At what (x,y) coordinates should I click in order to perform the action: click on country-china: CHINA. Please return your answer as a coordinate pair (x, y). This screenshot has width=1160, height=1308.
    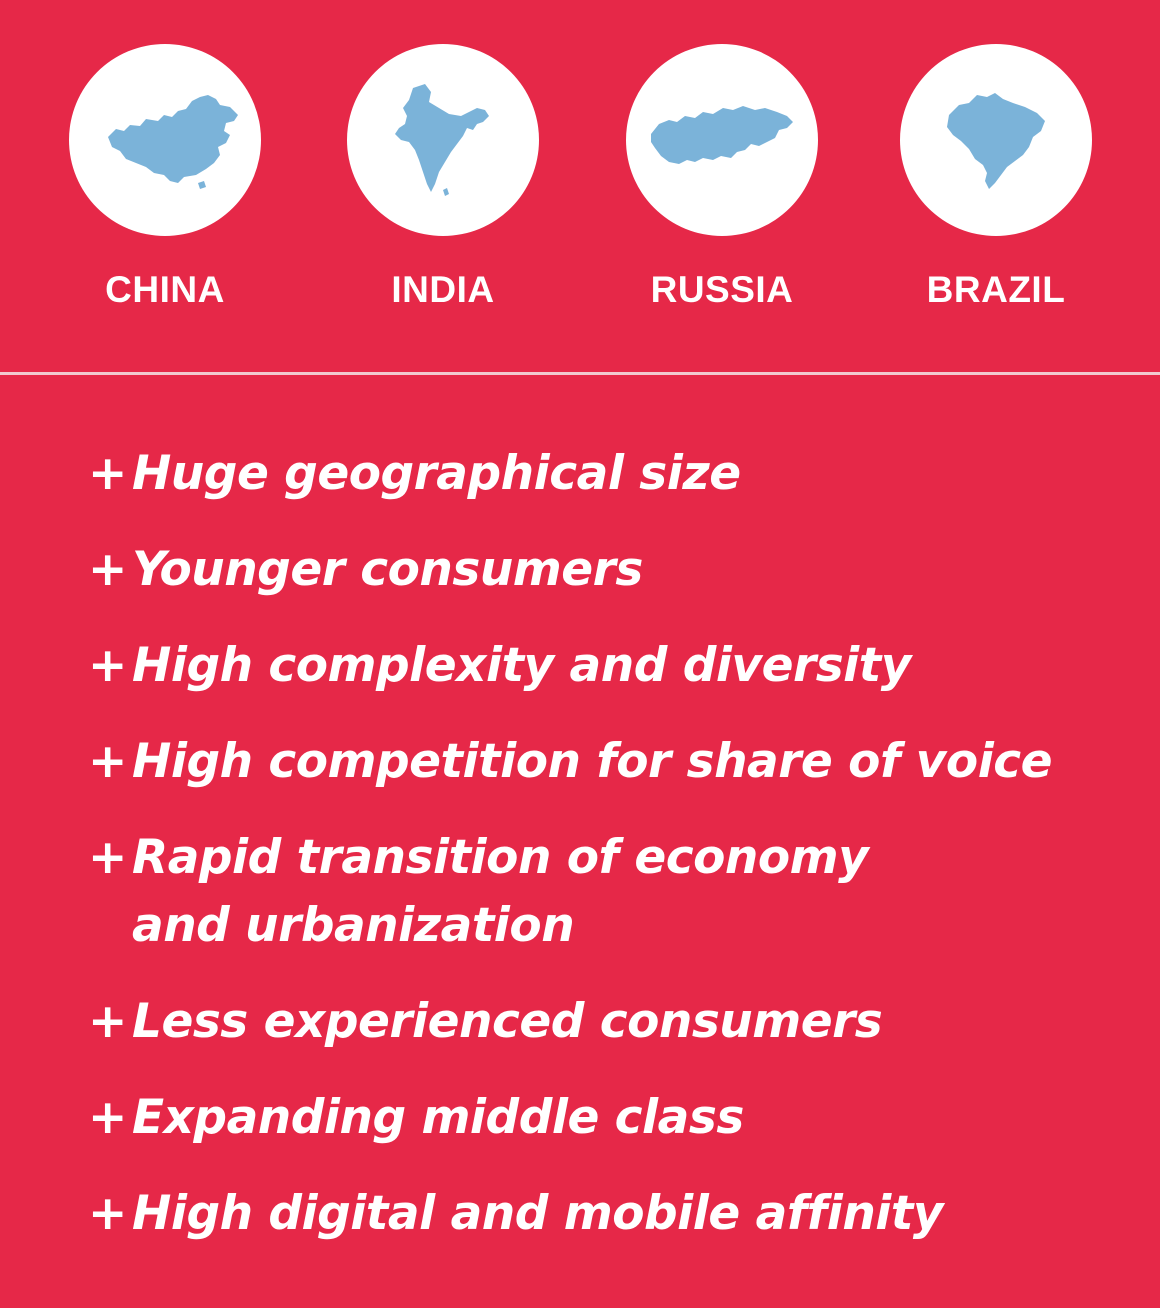
    Looking at the image, I should click on (165, 177).